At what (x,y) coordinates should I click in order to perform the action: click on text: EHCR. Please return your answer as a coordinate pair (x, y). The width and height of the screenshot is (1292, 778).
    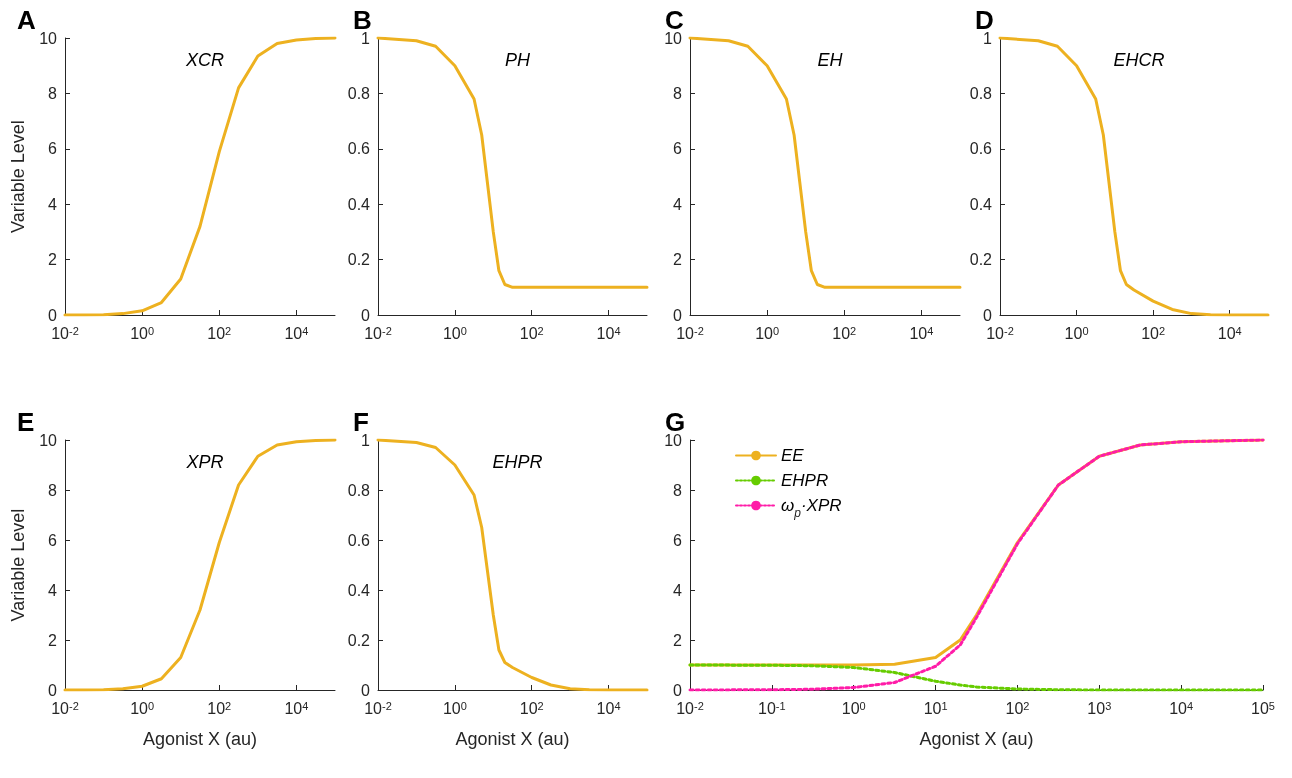
    Looking at the image, I should click on (1139, 60).